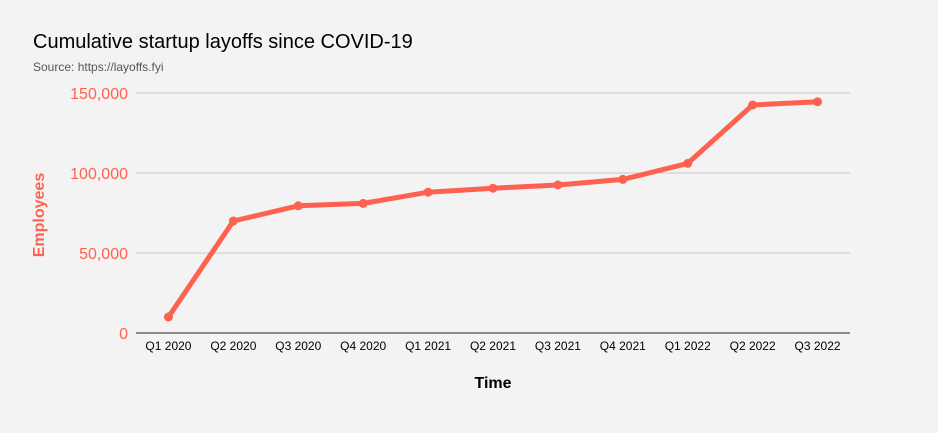 The image size is (938, 433). Describe the element at coordinates (493, 346) in the screenshot. I see `x-tick-label: Q2 2021` at that location.